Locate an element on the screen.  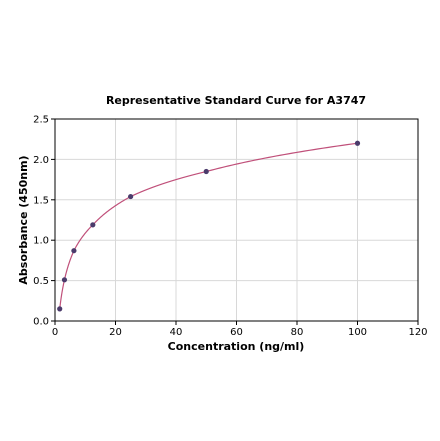
y-tick-label: 0.5 is located at coordinates (41, 281).